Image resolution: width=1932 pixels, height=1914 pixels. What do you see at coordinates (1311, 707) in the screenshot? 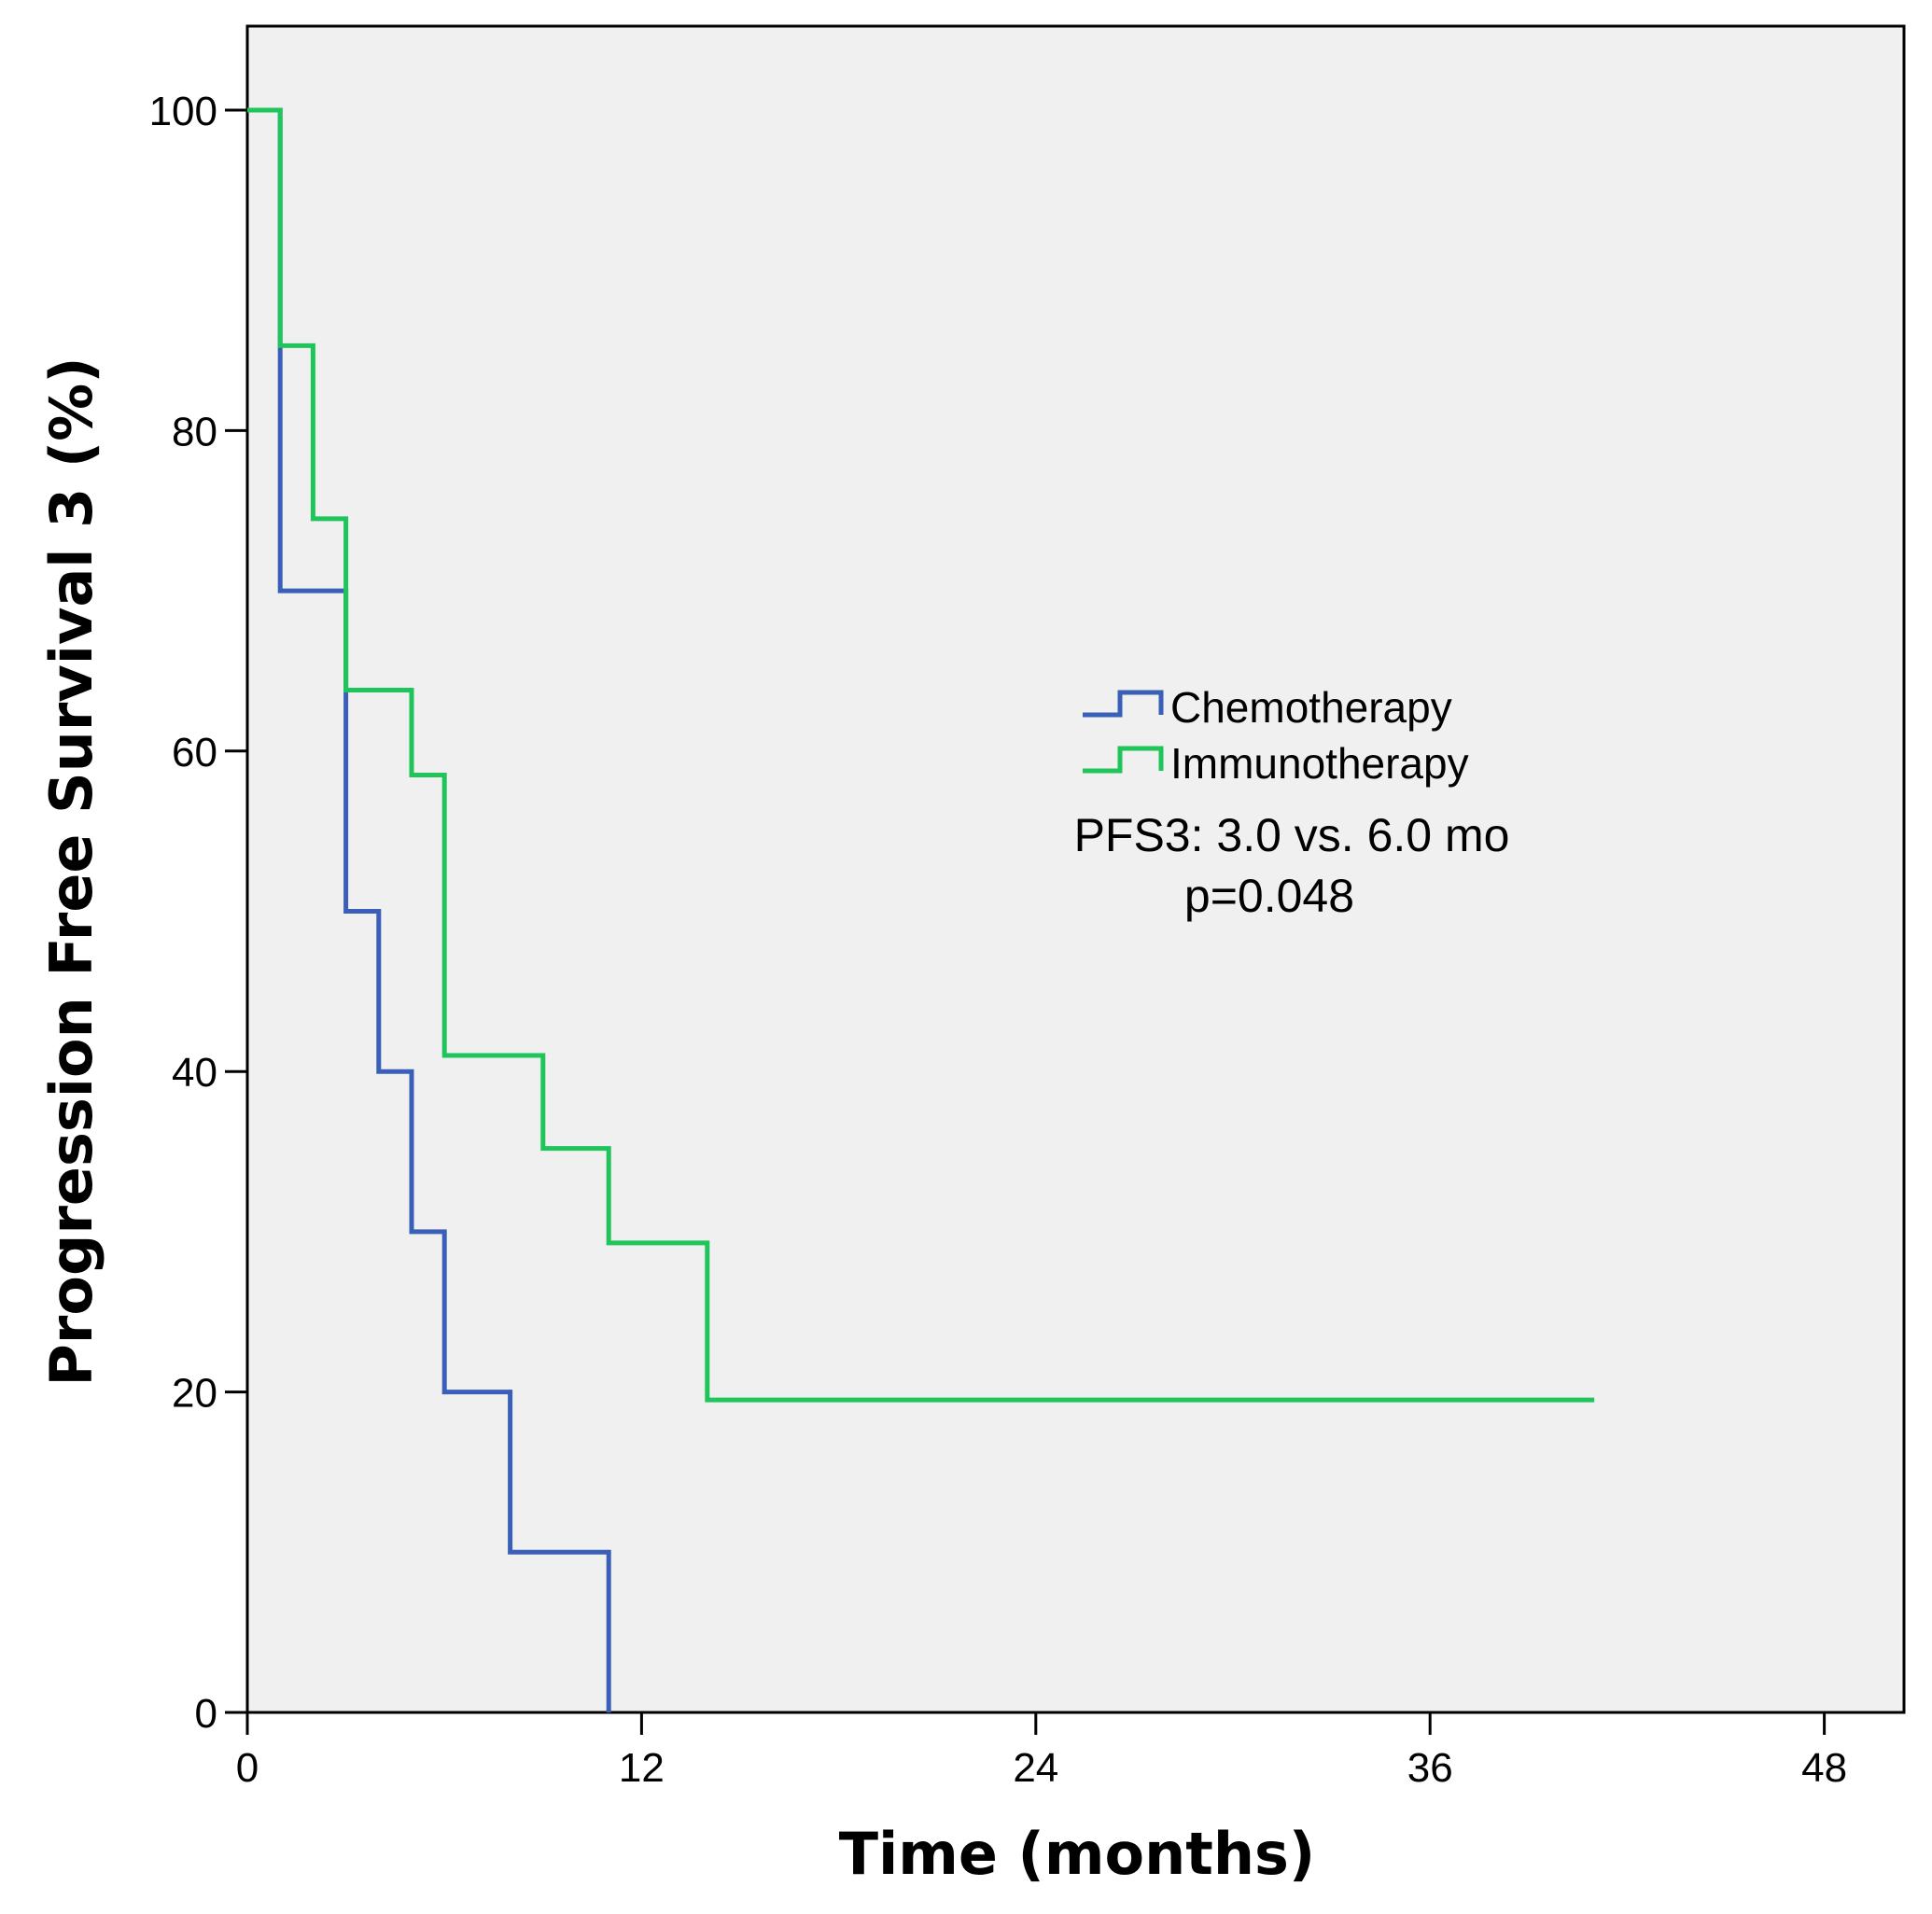
I see `legend-label-chemotherapy: Chemotherapy` at bounding box center [1311, 707].